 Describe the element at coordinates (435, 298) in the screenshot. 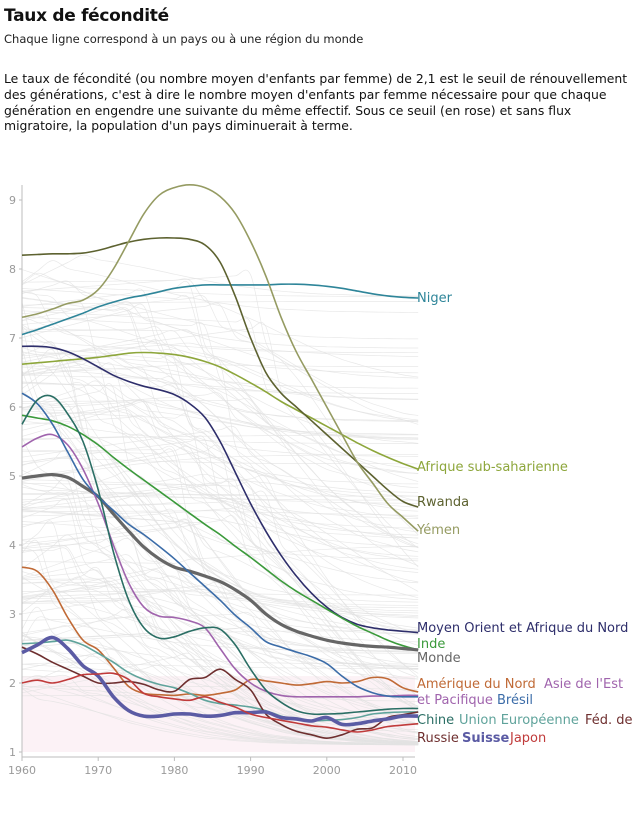

I see `series-label: Niger` at that location.